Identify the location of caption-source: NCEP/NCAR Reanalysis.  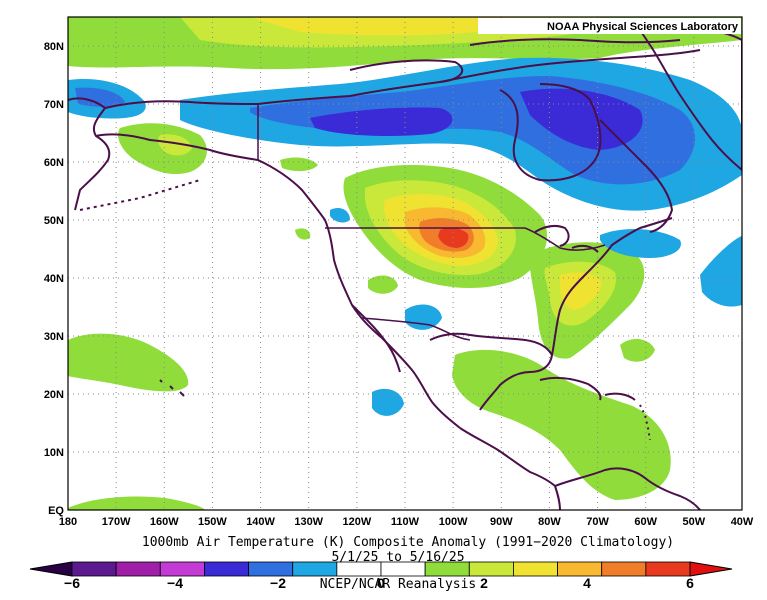
(398, 584).